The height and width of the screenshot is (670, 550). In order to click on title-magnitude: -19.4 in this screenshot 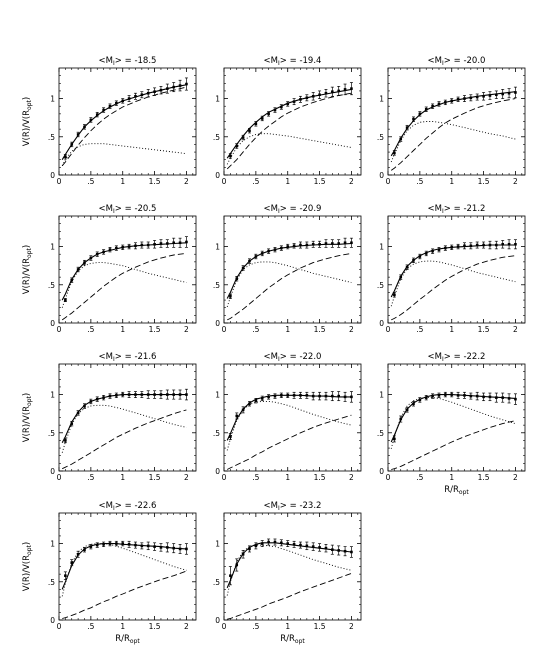, I will do `click(310, 61)`.